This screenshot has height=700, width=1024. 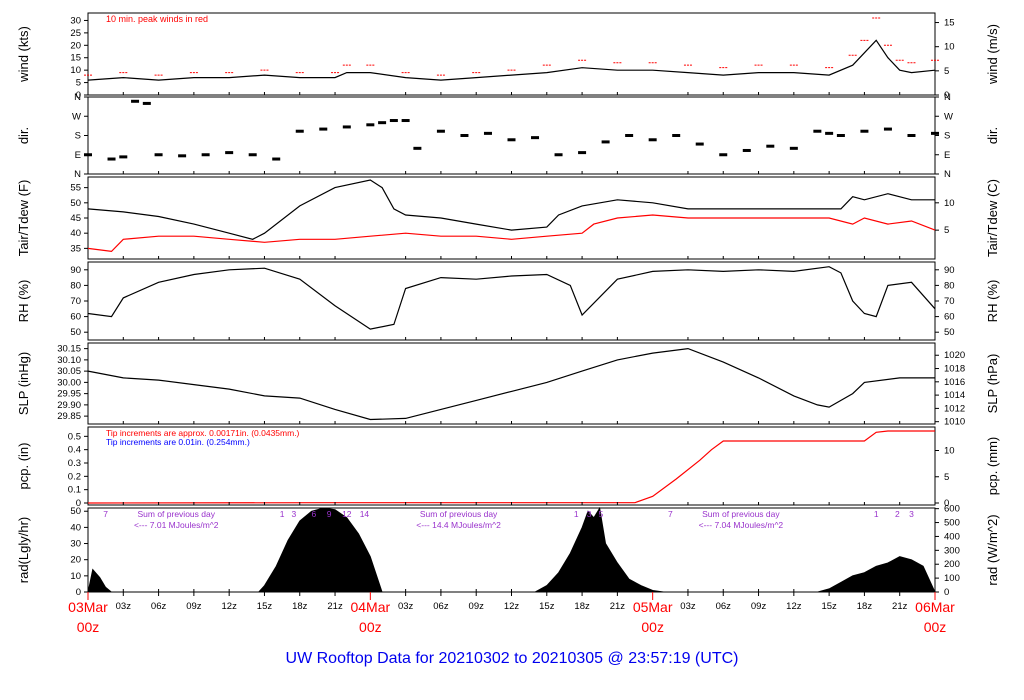 I want to click on rad-ytick-label-right: 500, so click(x=952, y=523).